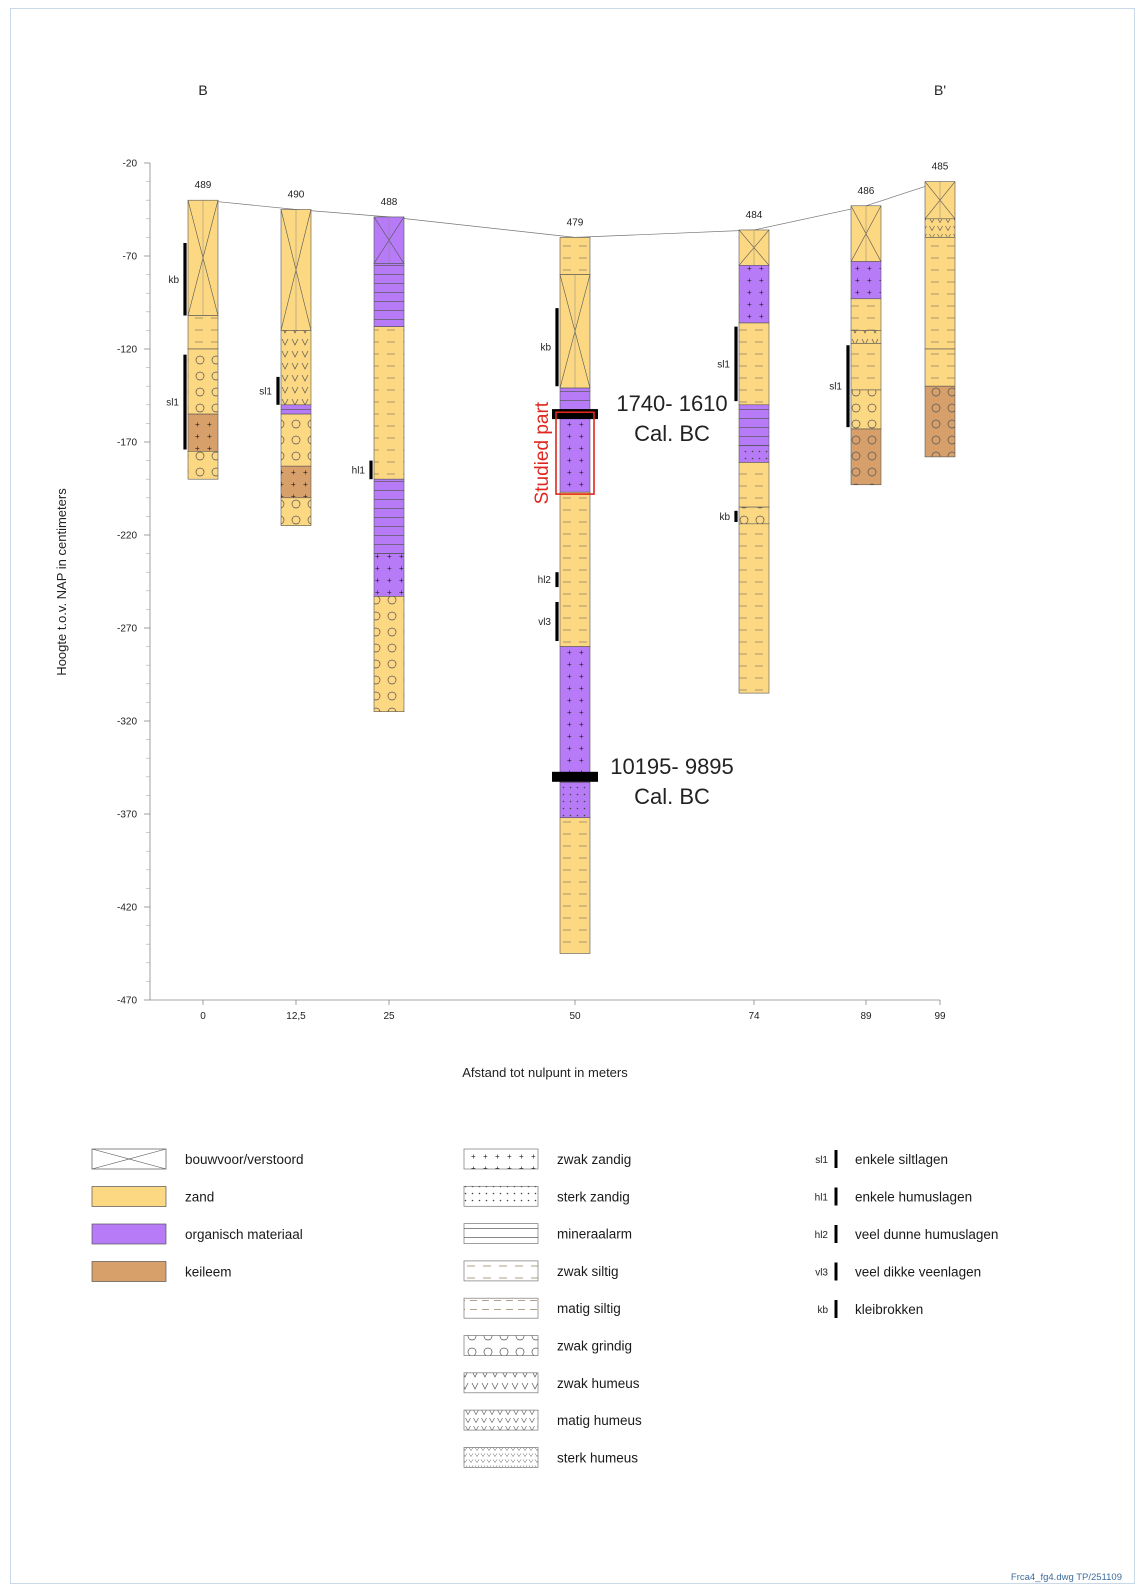  What do you see at coordinates (61, 582) in the screenshot?
I see `y-axis-title: Hoogte t.o.v. NAP in centimeters` at bounding box center [61, 582].